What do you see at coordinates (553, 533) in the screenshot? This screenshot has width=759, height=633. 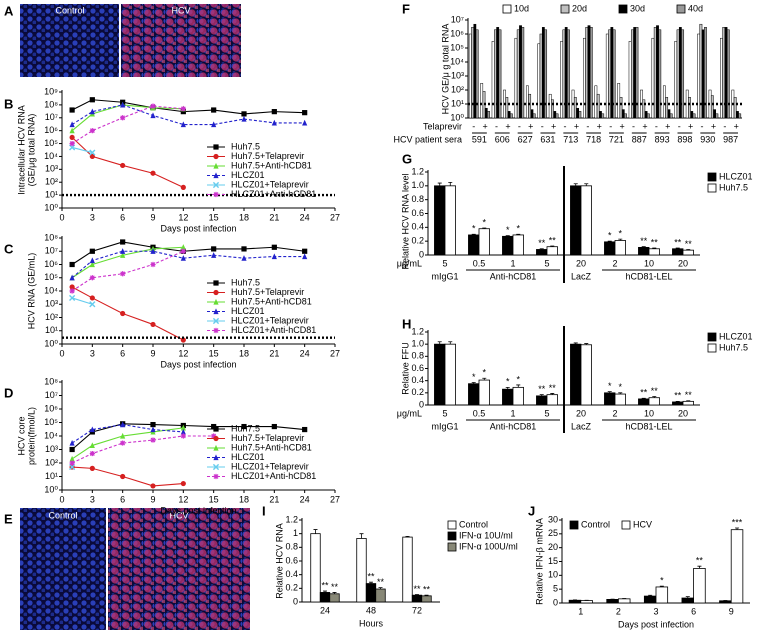 I see `y-tick-label: 25` at bounding box center [553, 533].